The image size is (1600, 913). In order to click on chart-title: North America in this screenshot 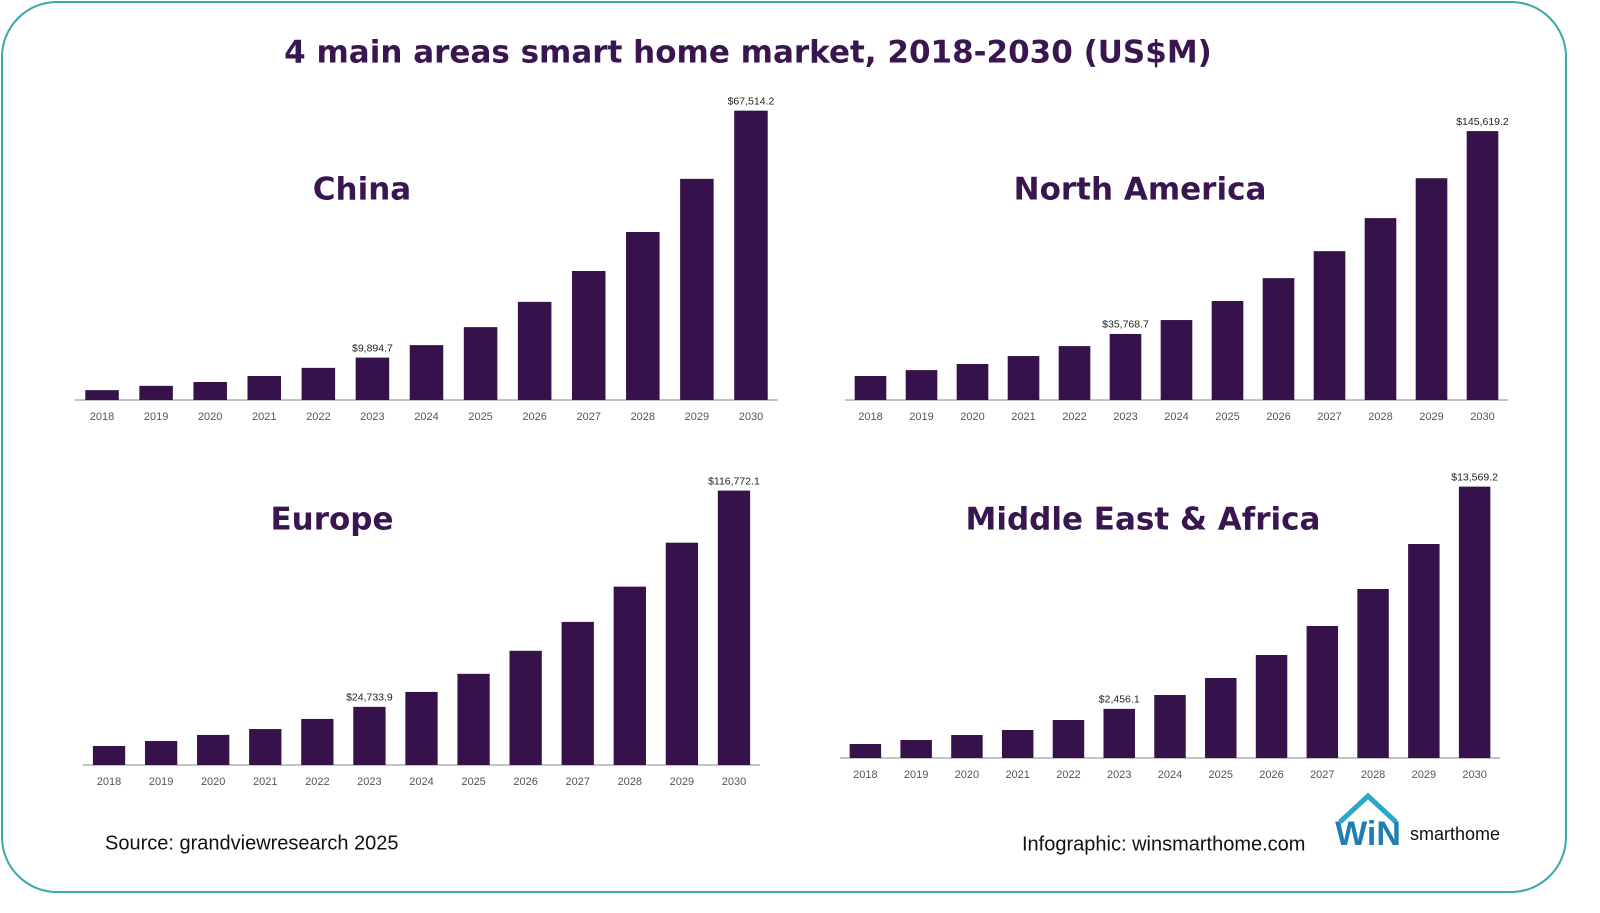, I will do `click(1140, 190)`.